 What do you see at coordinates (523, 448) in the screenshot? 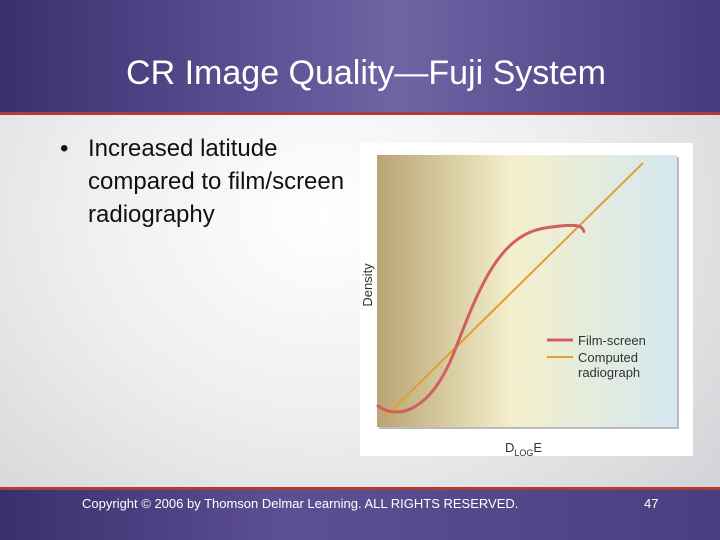
I see `x-axis-label: DLOGE` at bounding box center [523, 448].